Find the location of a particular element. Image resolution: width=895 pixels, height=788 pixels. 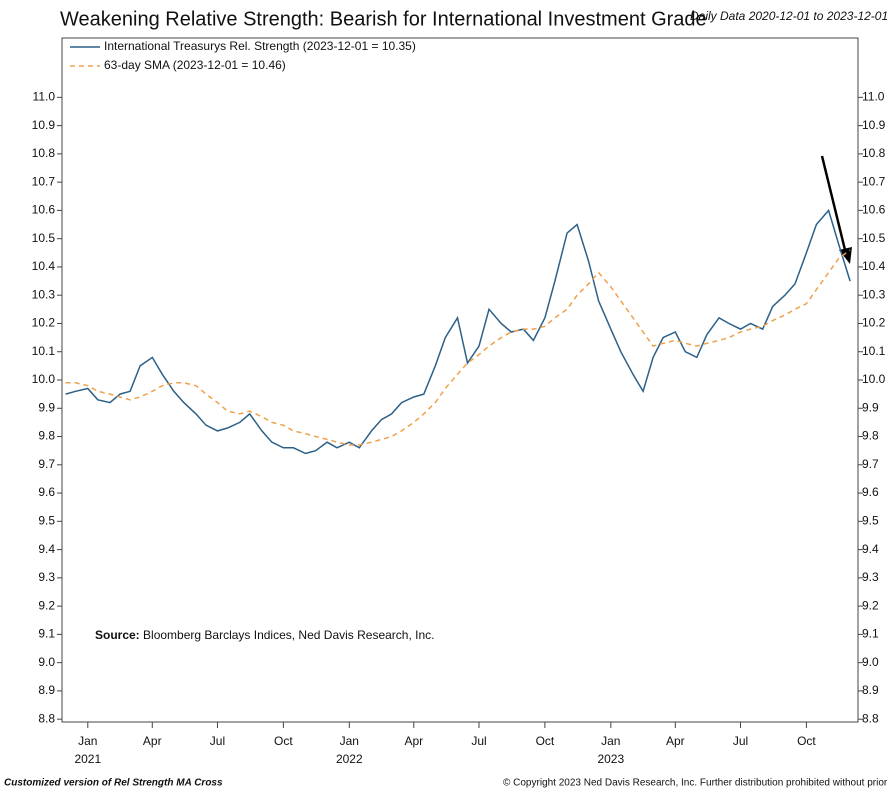

y-tick-label: 9.8 is located at coordinates (46, 436).